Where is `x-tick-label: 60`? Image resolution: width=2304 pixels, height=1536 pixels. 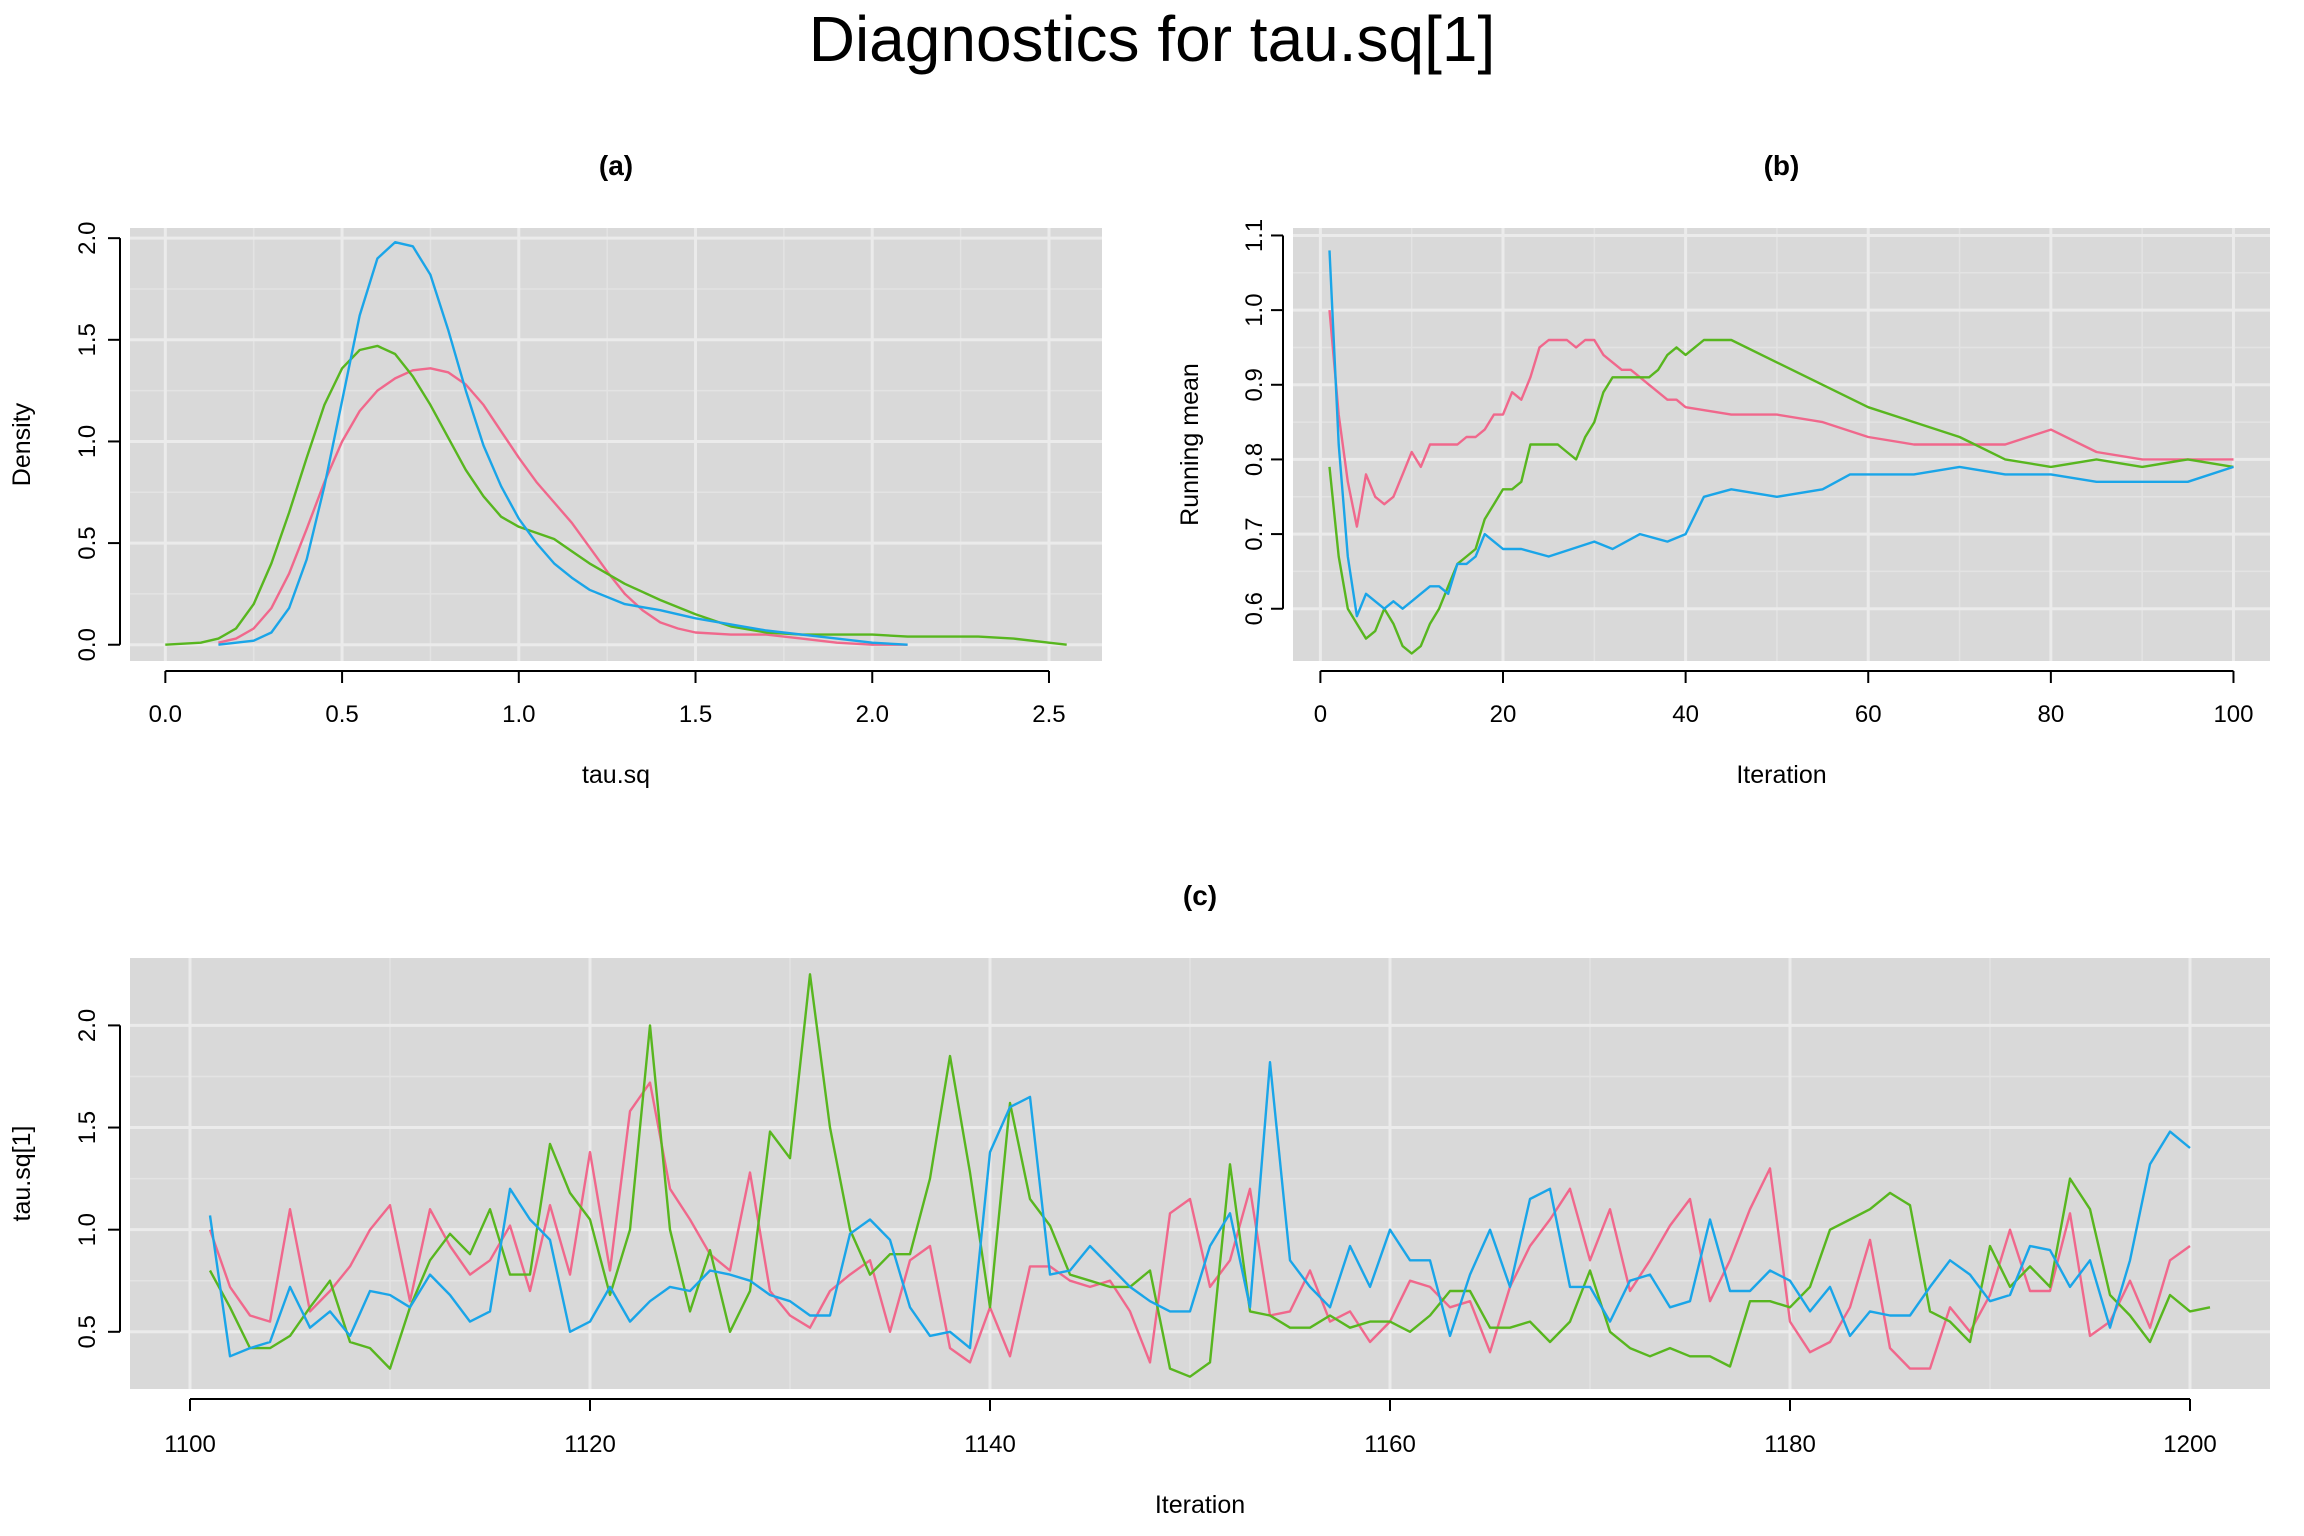
x-tick-label: 60 is located at coordinates (1868, 714).